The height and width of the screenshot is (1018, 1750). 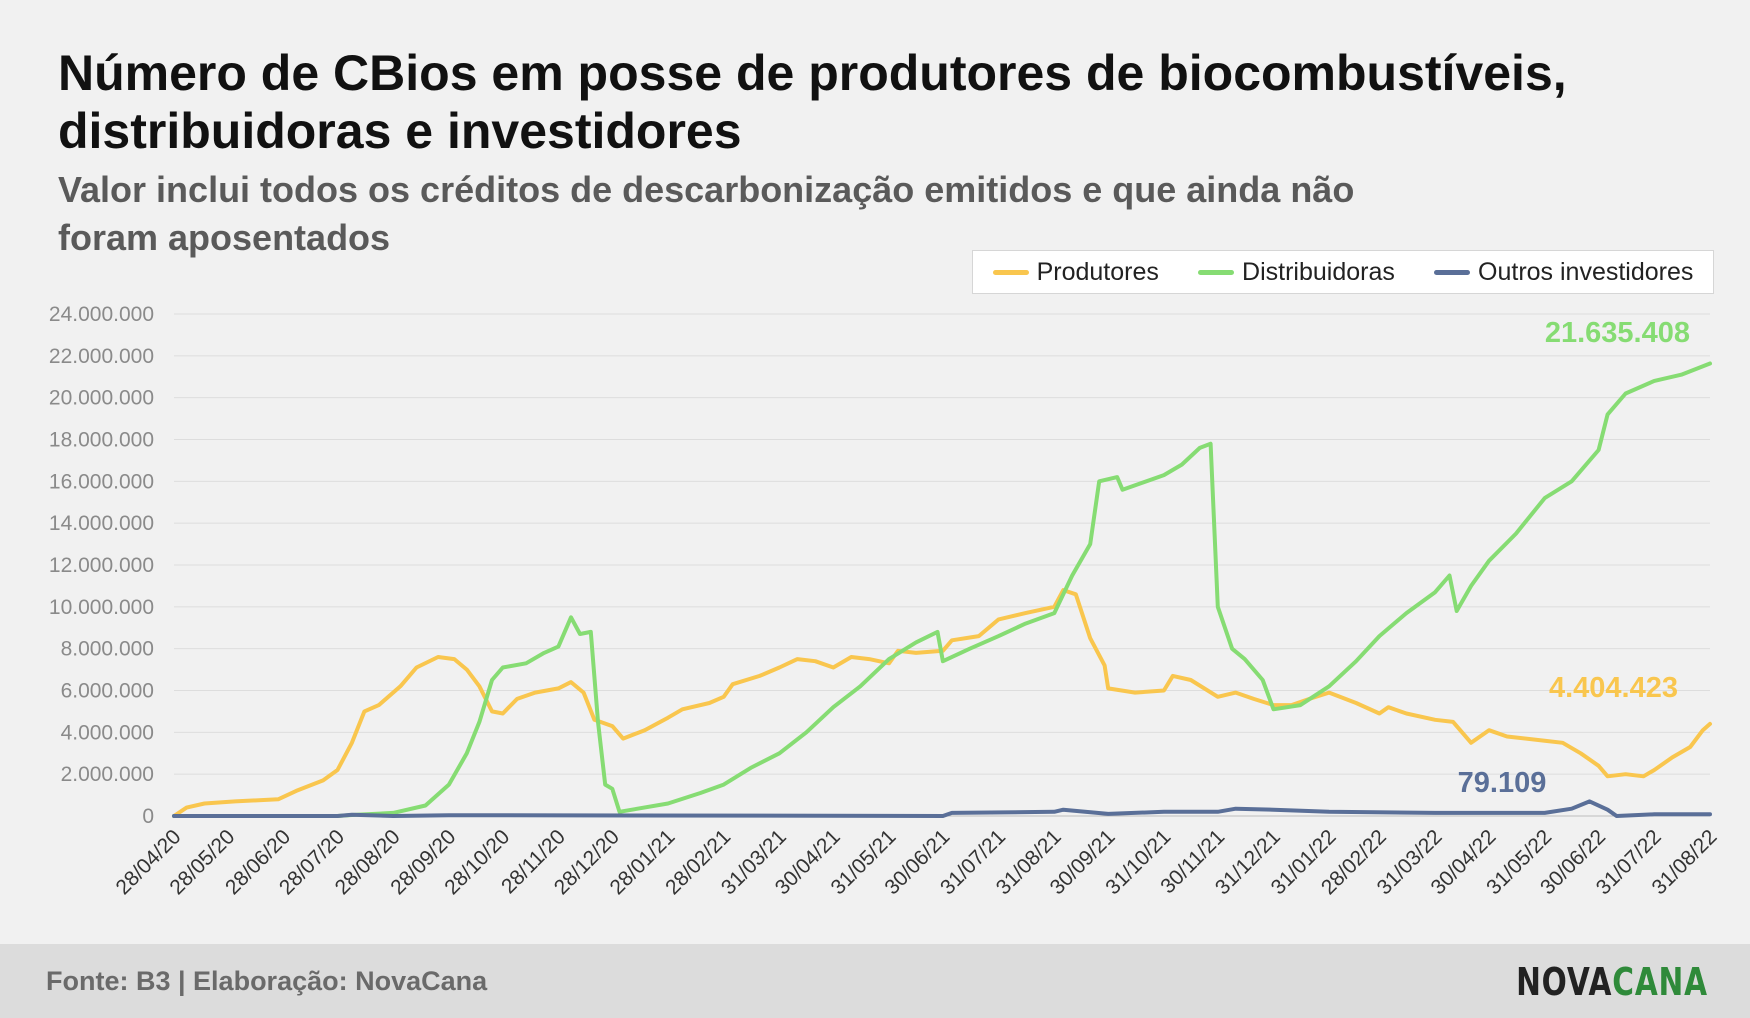 I want to click on logo-nova: NOVA, so click(x=1564, y=982).